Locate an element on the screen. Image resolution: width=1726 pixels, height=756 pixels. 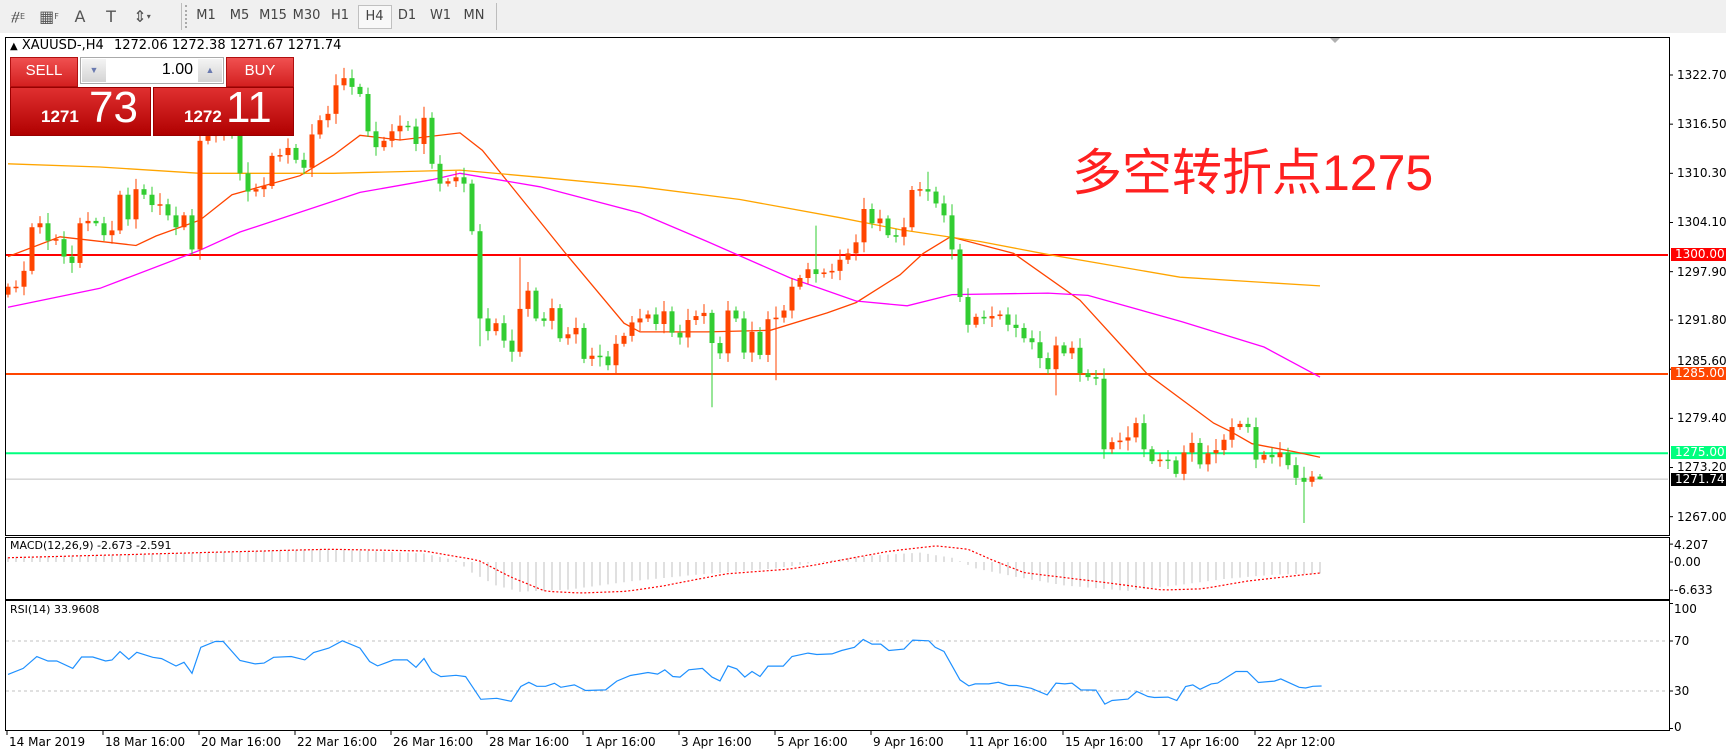
chart-annotation-text: 多空转折点1275 is located at coordinates (1253, 173).